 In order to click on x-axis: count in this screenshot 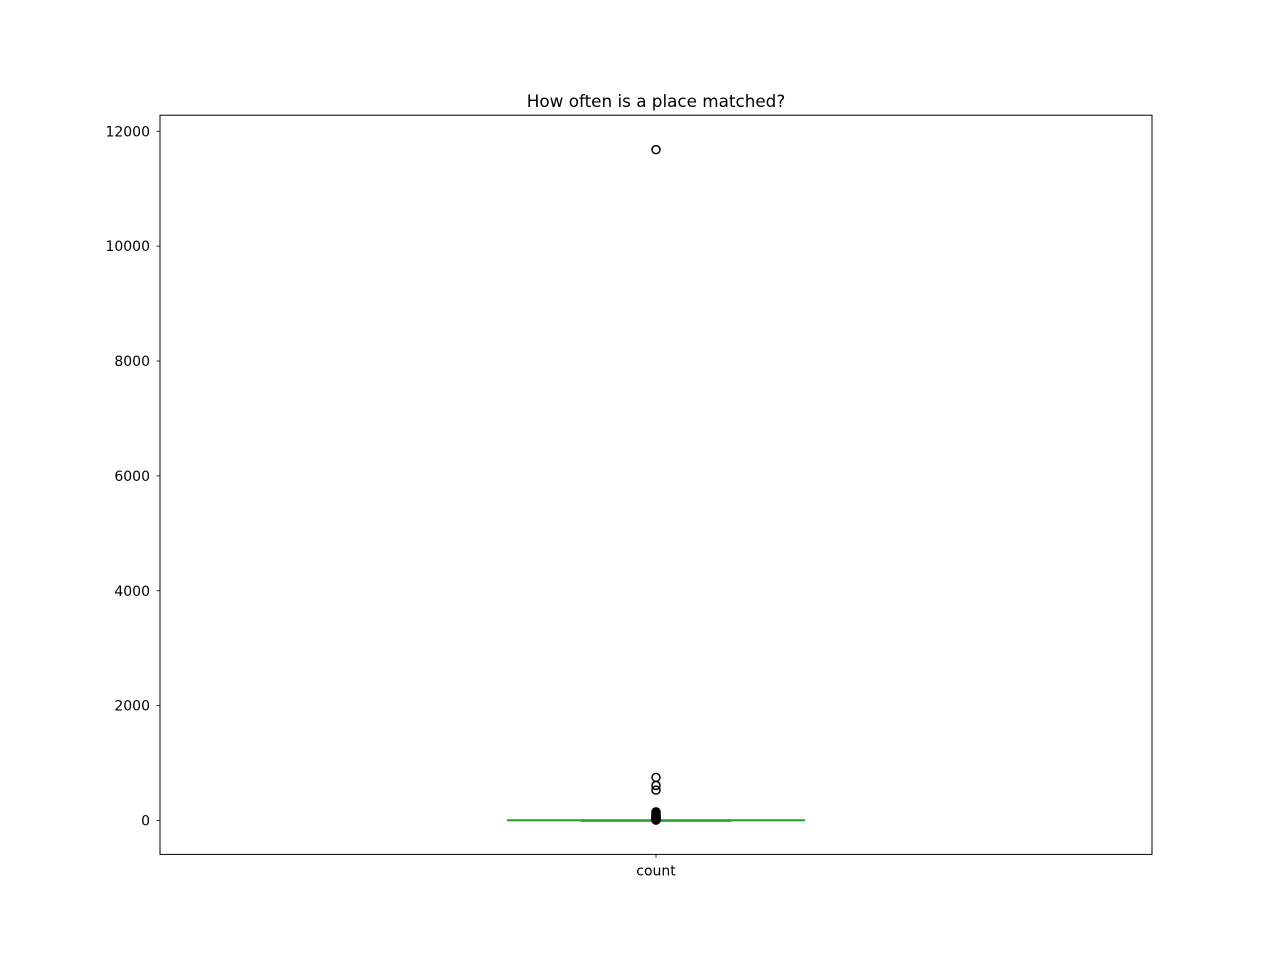, I will do `click(656, 866)`.